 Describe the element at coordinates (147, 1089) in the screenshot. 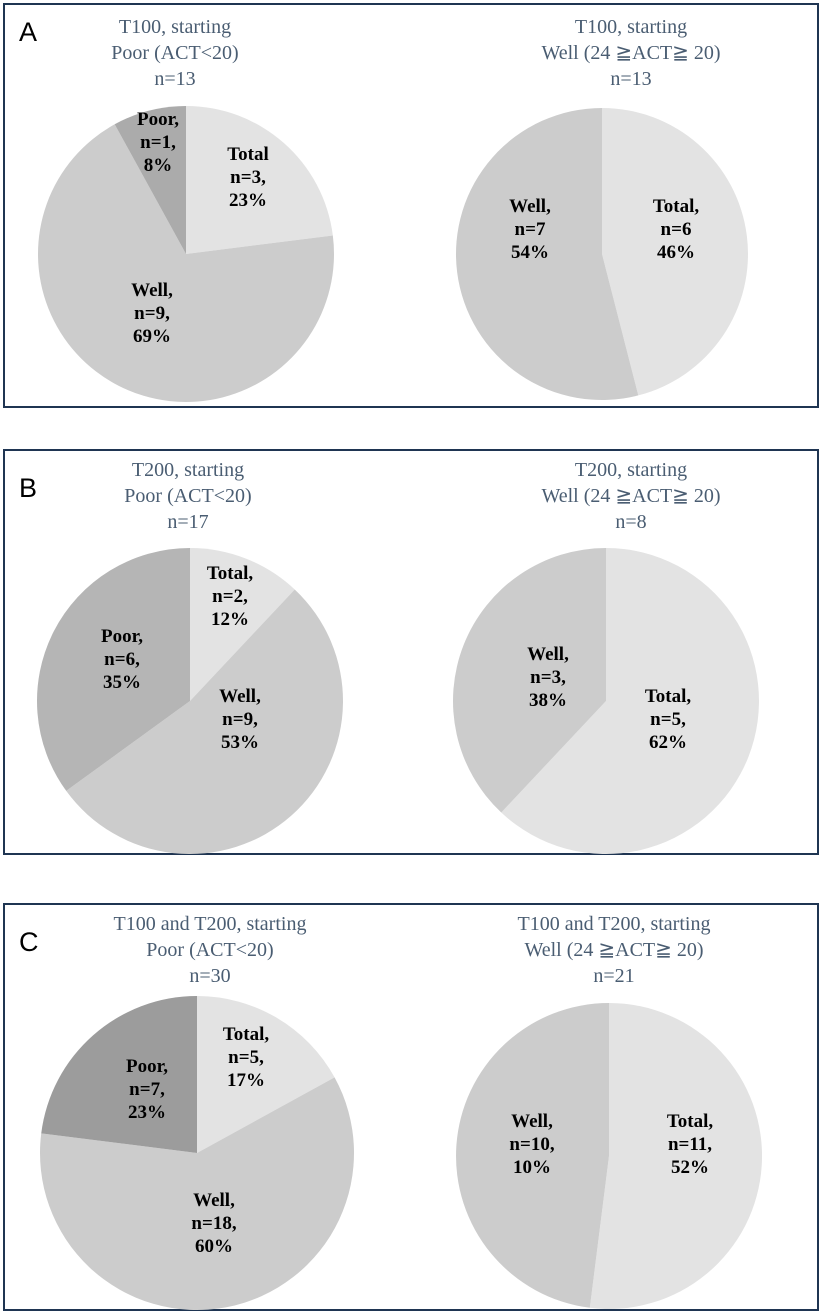

I see `slice-label-poor: Poor, n=7, 23%` at that location.